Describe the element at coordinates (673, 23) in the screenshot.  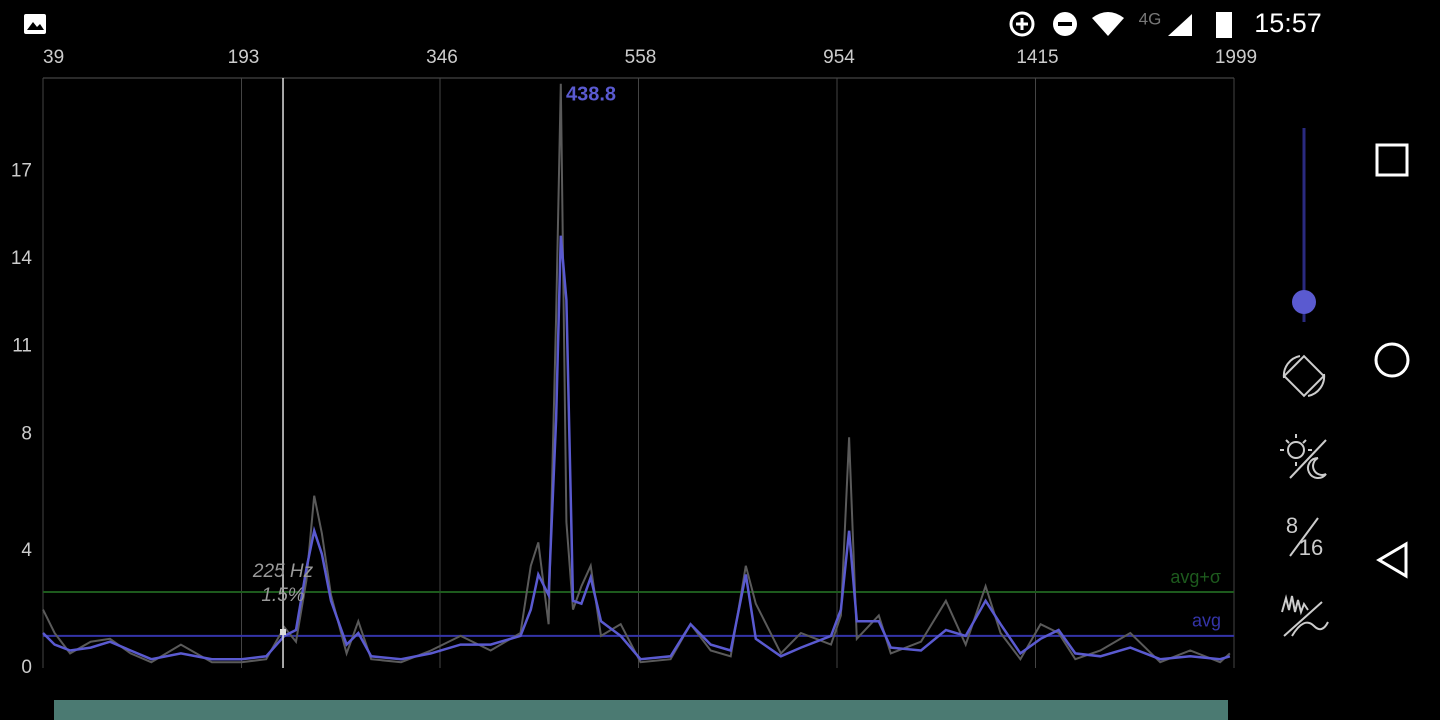
I see `status-bar: 4G 15:57` at that location.